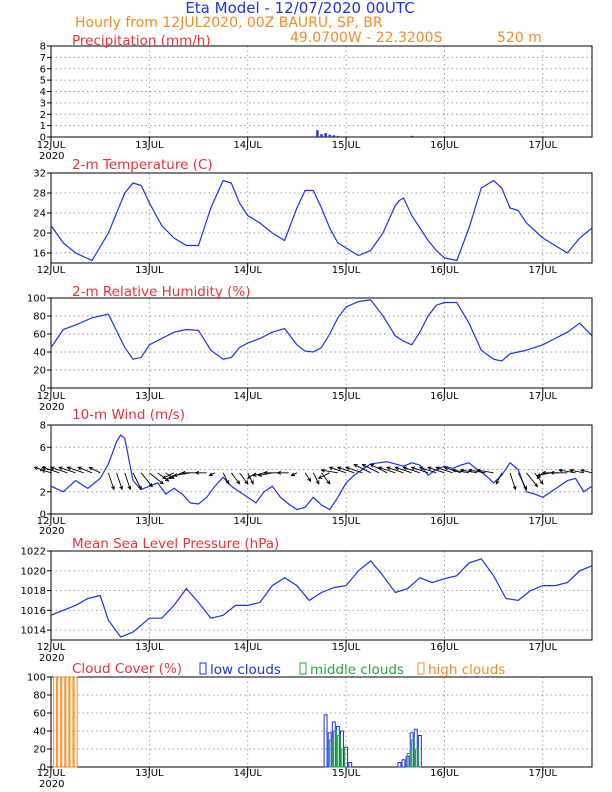 This screenshot has width=612, height=792. I want to click on y-tick-label: 5, so click(43, 81).